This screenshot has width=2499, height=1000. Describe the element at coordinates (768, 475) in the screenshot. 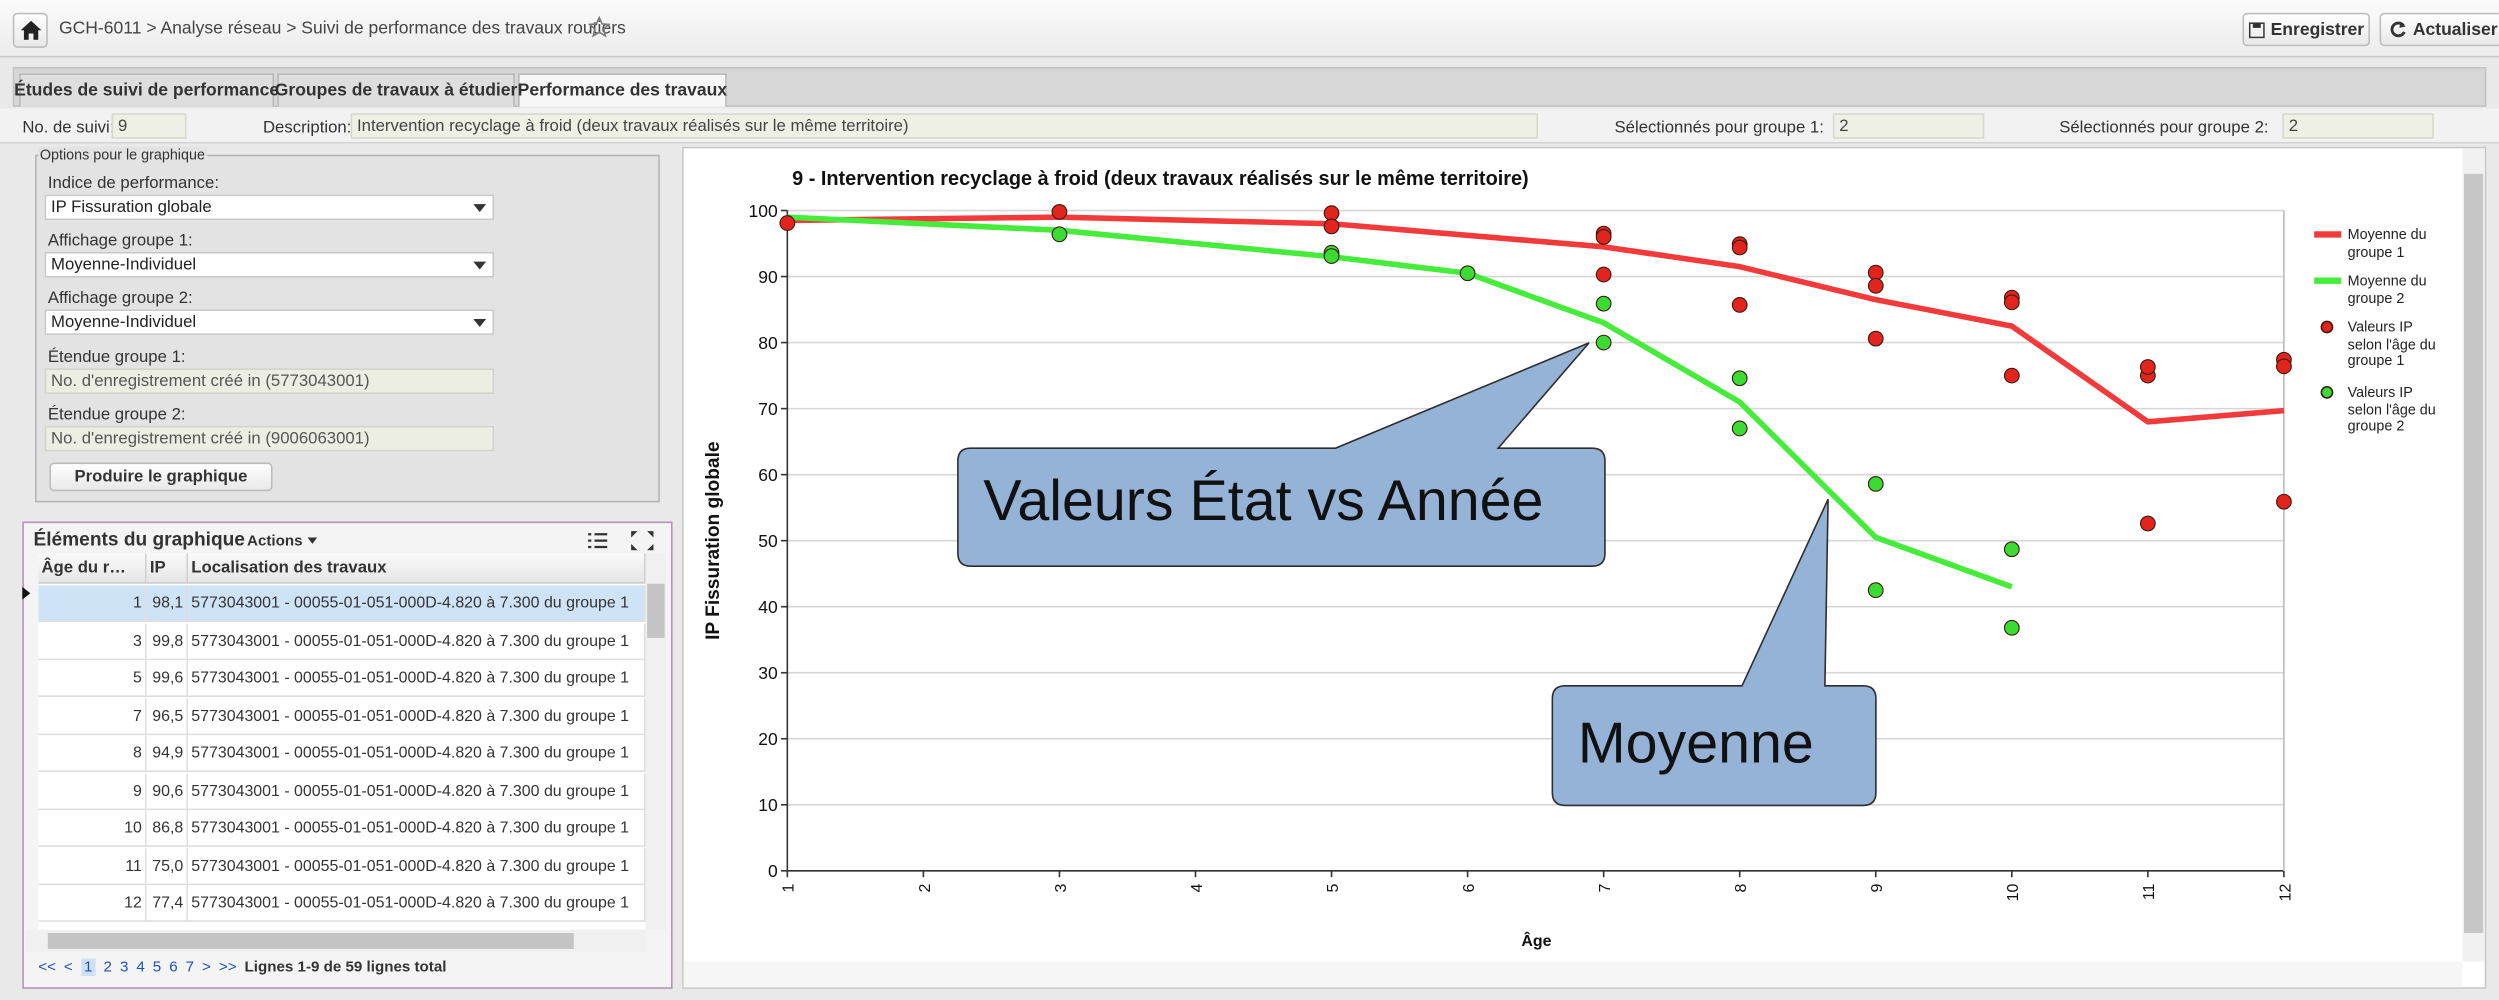

I see `y-tick-label: 60` at that location.